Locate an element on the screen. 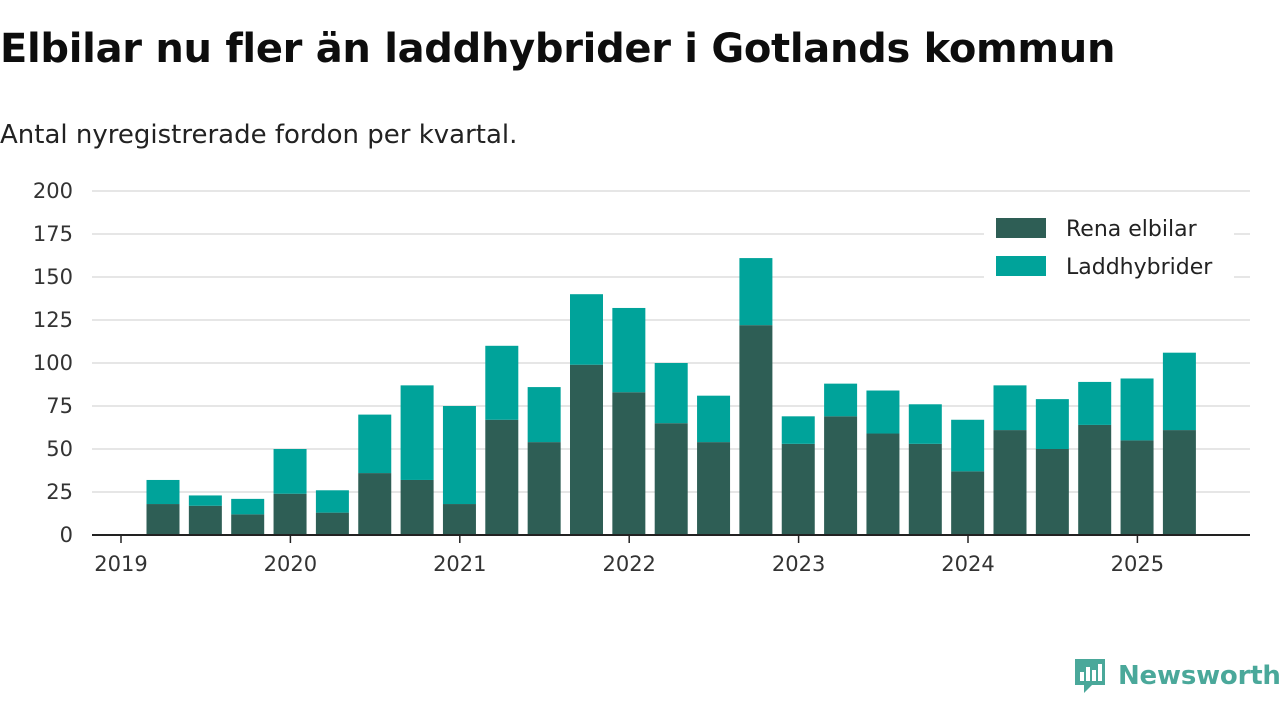 The image size is (1280, 720). x-tick-label: 2021 is located at coordinates (459, 564).